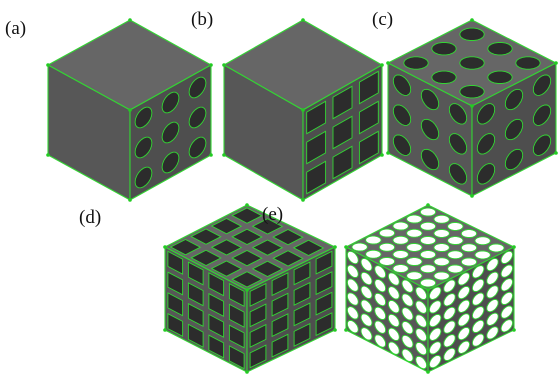  Describe the element at coordinates (272, 214) in the screenshot. I see `panel-label-e: (e)` at that location.